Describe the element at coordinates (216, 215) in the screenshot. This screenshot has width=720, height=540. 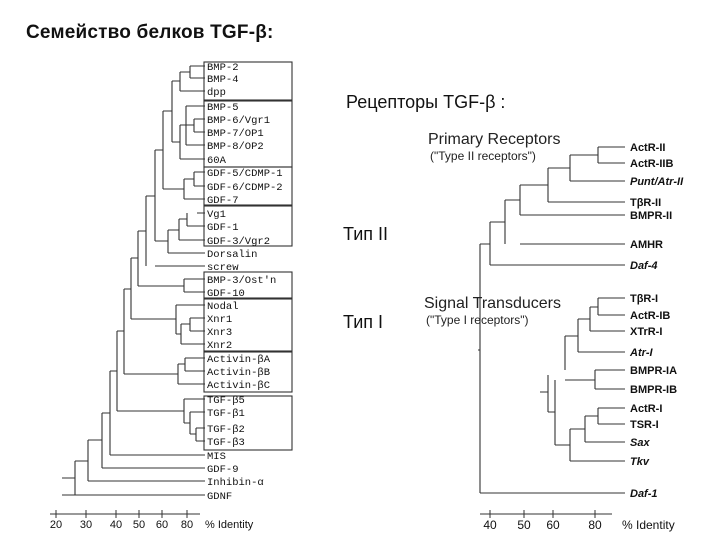
I see `left-leaf-label: Vg1` at that location.